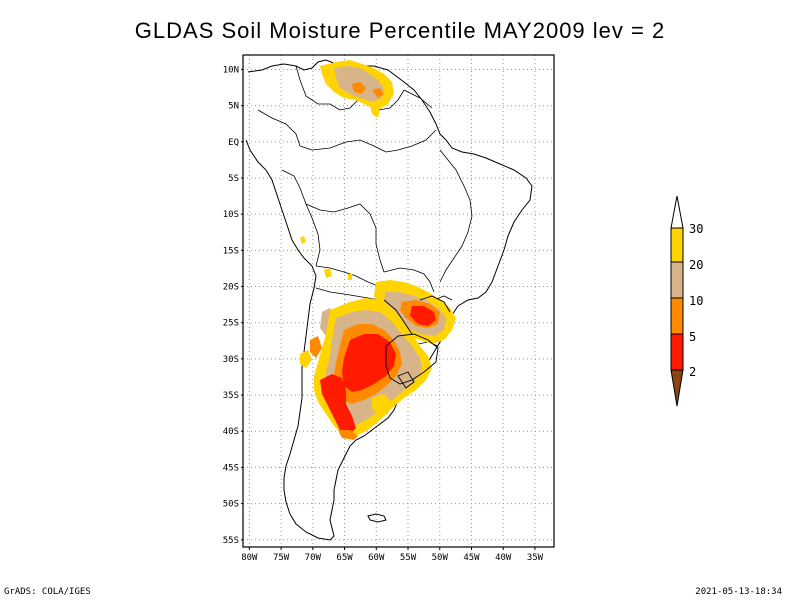 Image resolution: width=800 pixels, height=600 pixels. Describe the element at coordinates (738, 592) in the screenshot. I see `footer-timestamp: 2021-05-13-18:34` at that location.